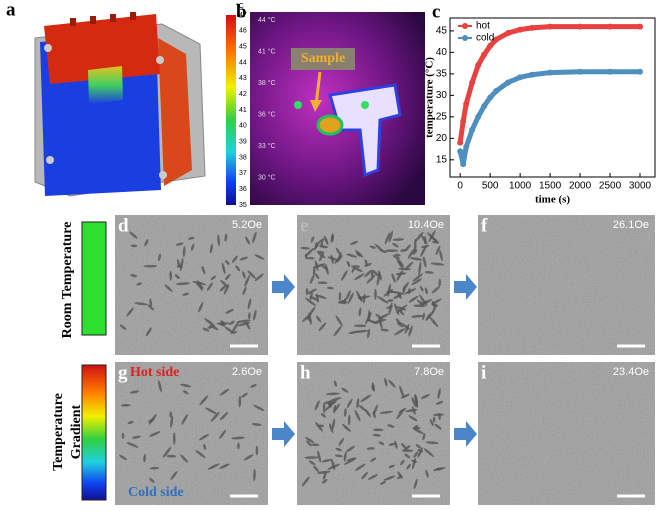 This screenshot has height=511, width=668. Describe the element at coordinates (465, 38) in the screenshot. I see `legend-marker` at that location.